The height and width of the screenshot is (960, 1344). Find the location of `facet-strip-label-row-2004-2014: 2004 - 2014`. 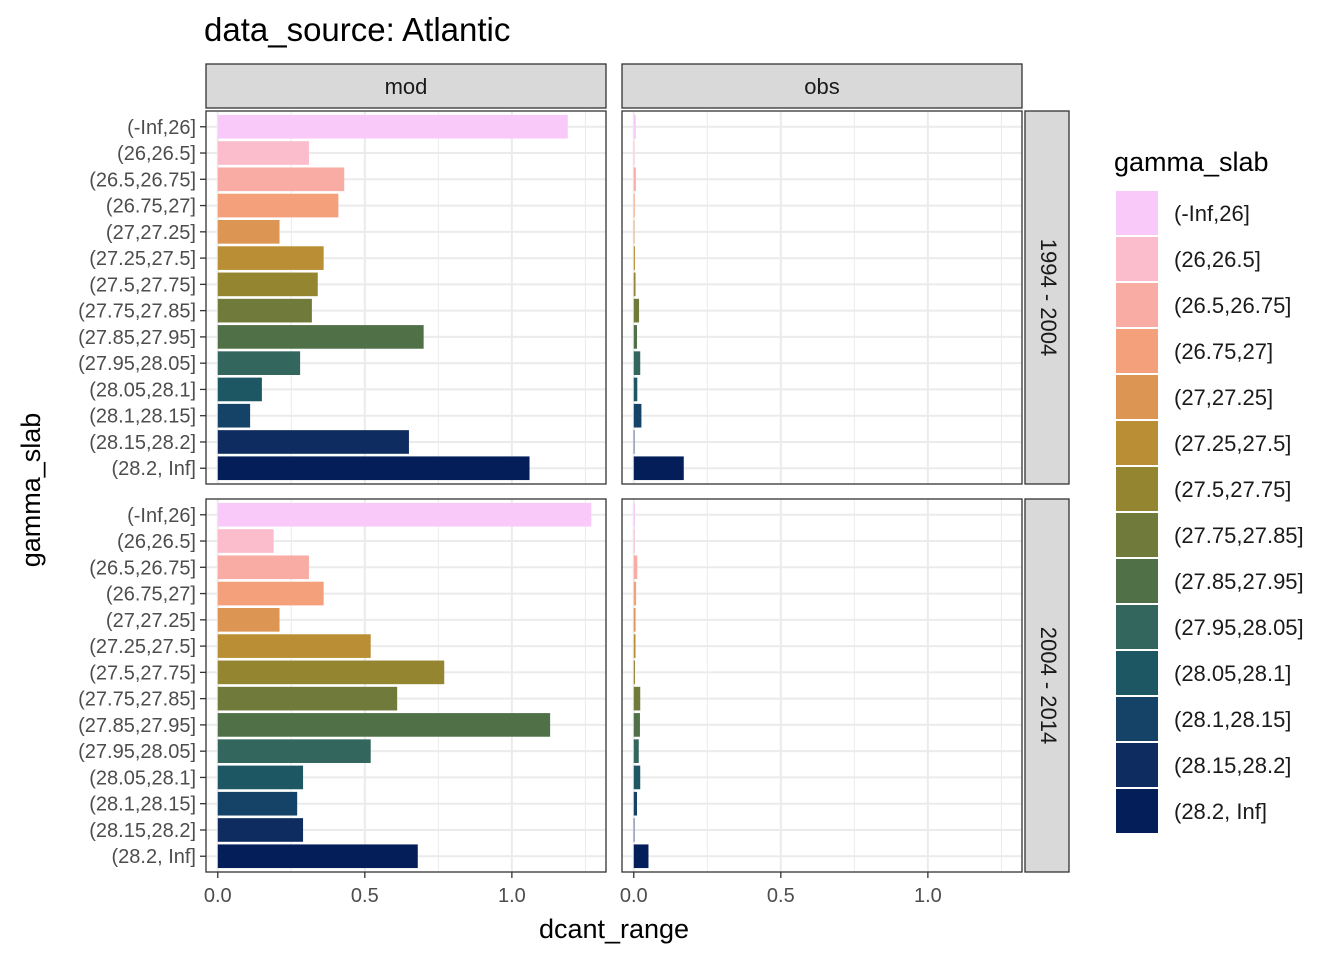

facet-strip-label-row-2004-2014: 2004 - 2014 is located at coordinates (1048, 685).